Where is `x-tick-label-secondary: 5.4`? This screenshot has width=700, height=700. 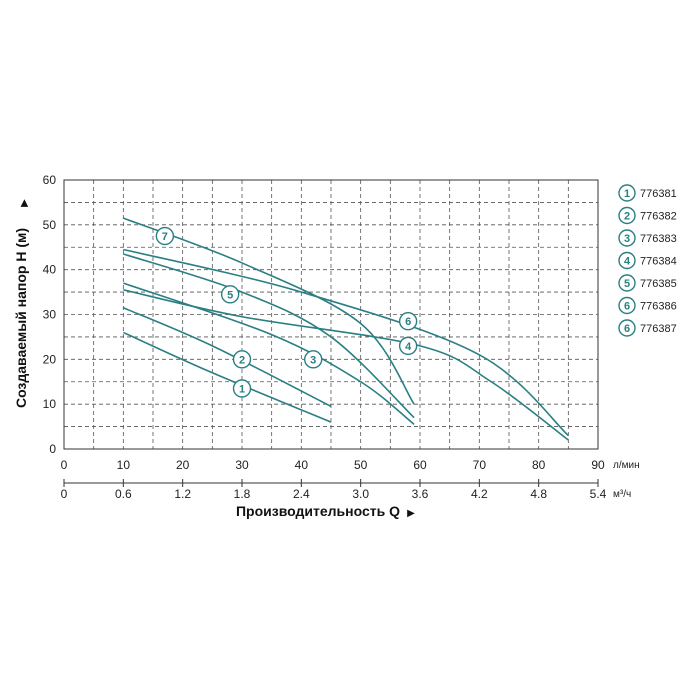
x-tick-label-secondary: 5.4 is located at coordinates (598, 494).